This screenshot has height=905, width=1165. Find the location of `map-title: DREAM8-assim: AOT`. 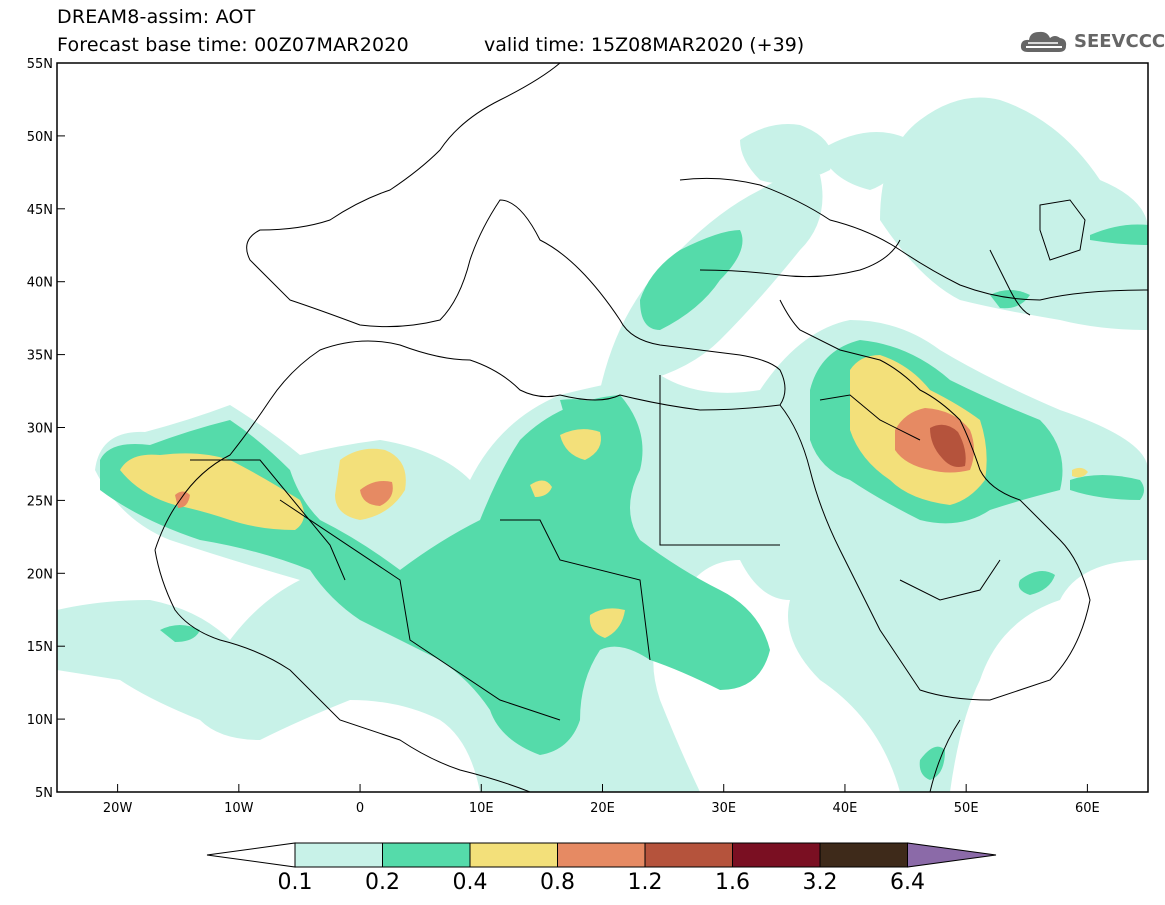

map-title: DREAM8-assim: AOT is located at coordinates (156, 17).